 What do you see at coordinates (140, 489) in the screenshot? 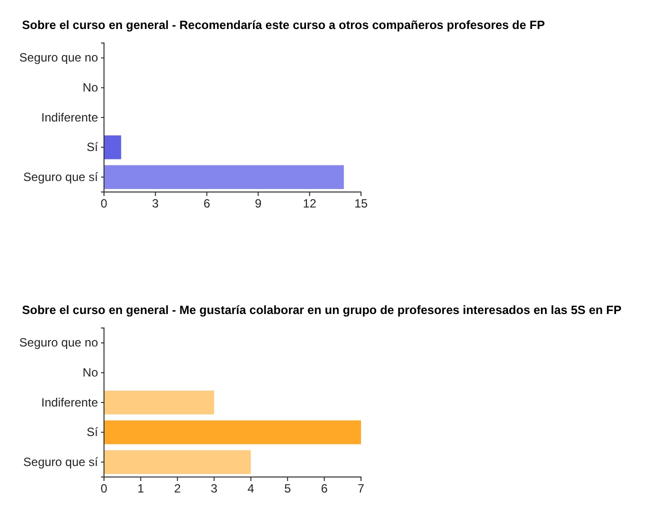
I see `x-tick-label: 1` at bounding box center [140, 489].